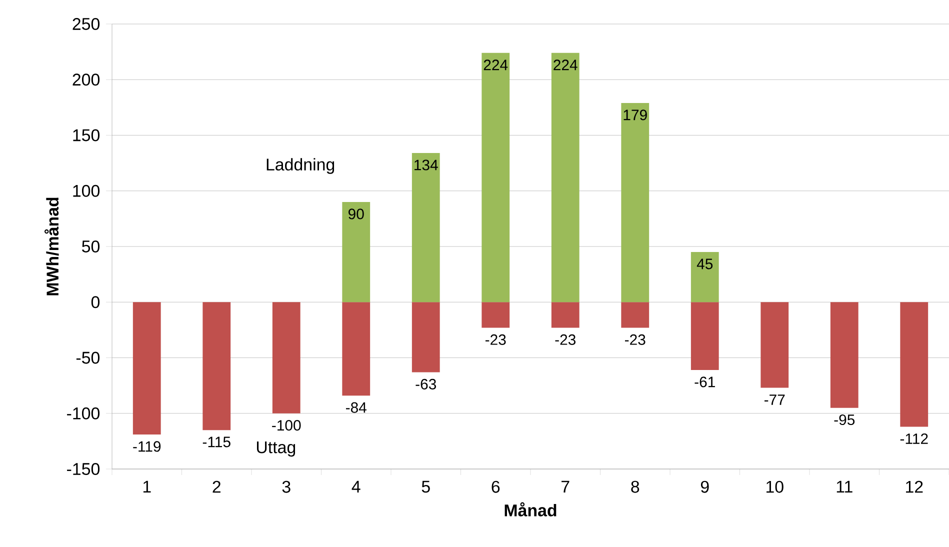 The width and height of the screenshot is (949, 547). What do you see at coordinates (88, 358) in the screenshot?
I see `y-tick-label: -50` at bounding box center [88, 358].